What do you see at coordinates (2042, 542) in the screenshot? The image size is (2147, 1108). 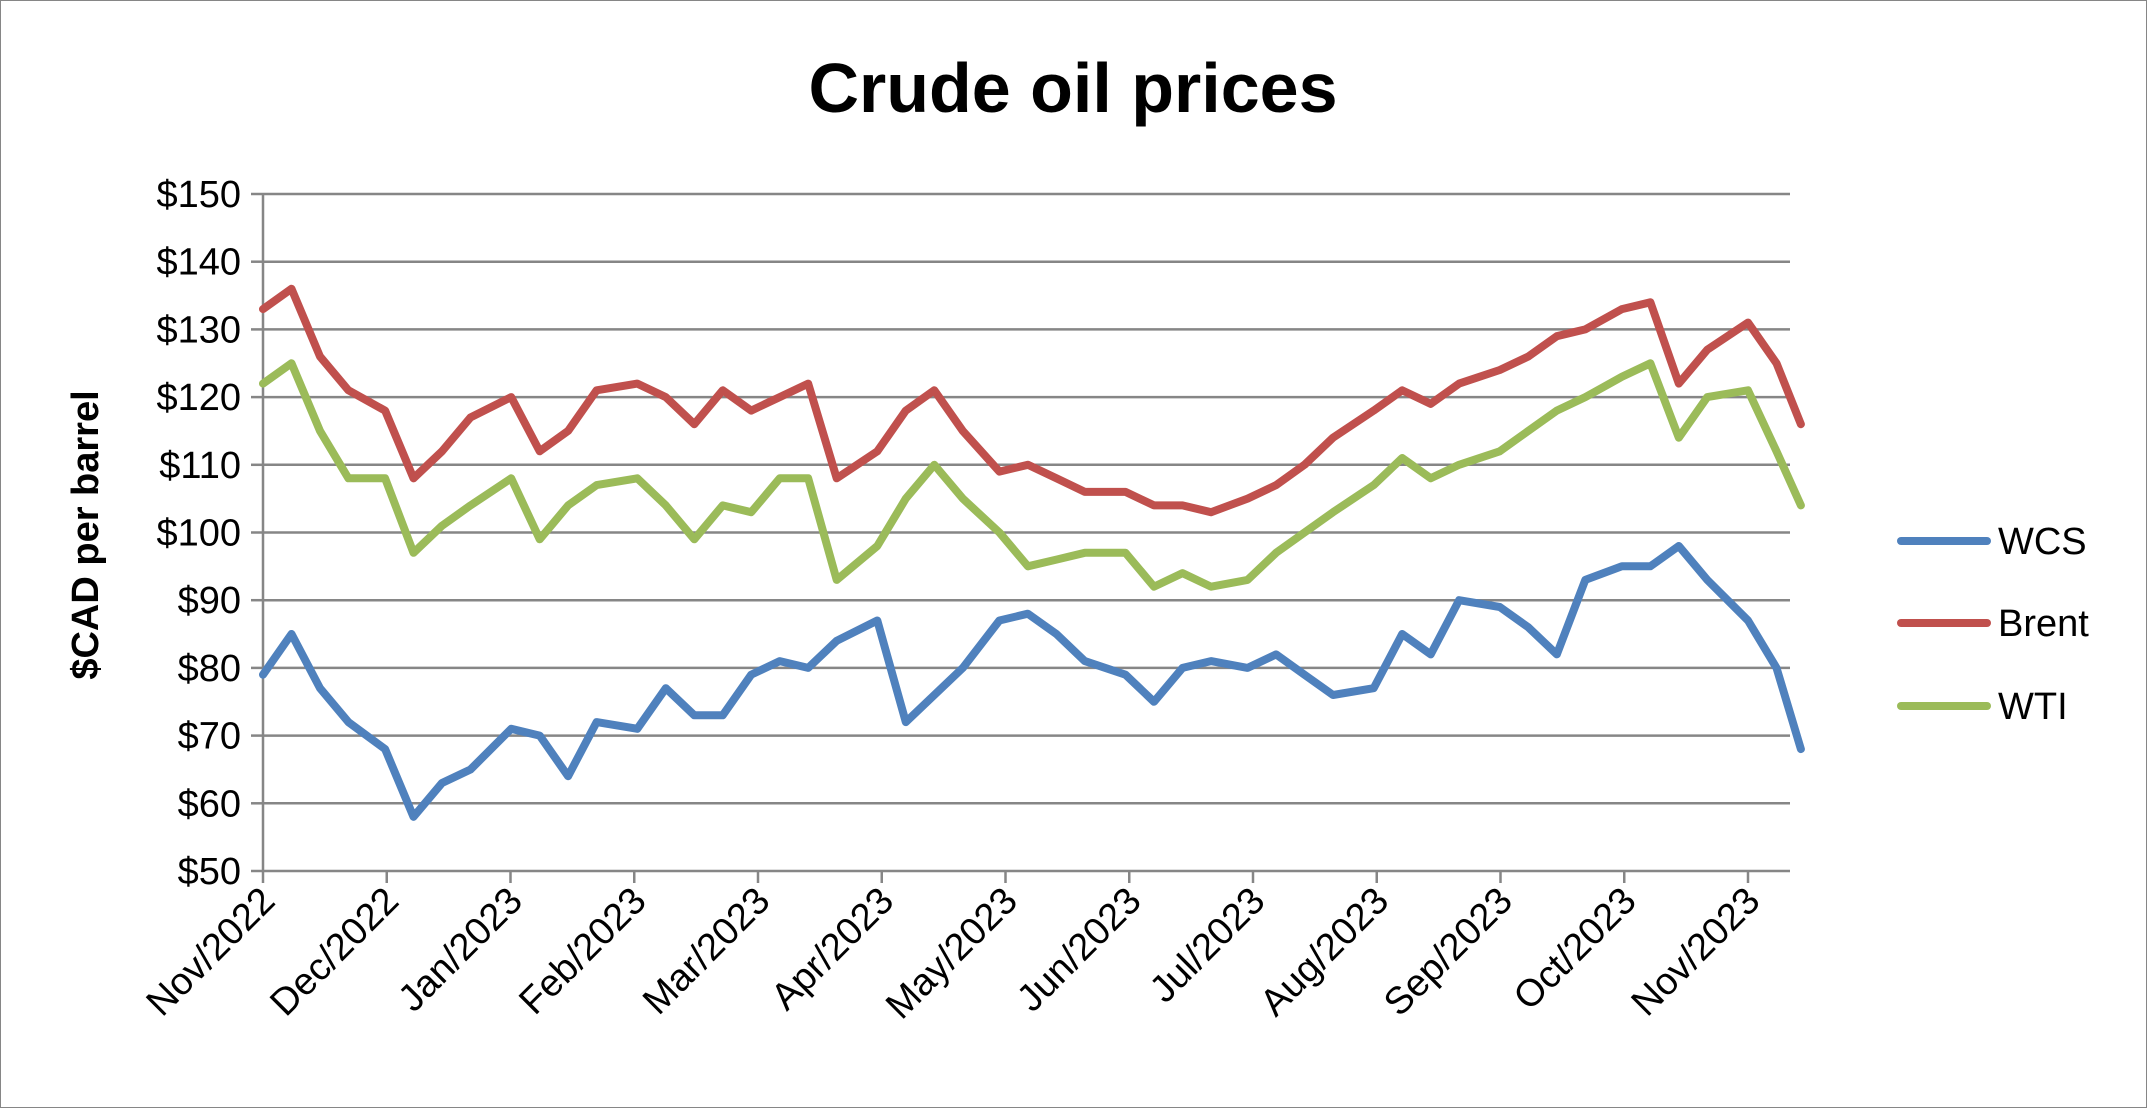 I see `legend-label-wcs: WCS` at bounding box center [2042, 542].